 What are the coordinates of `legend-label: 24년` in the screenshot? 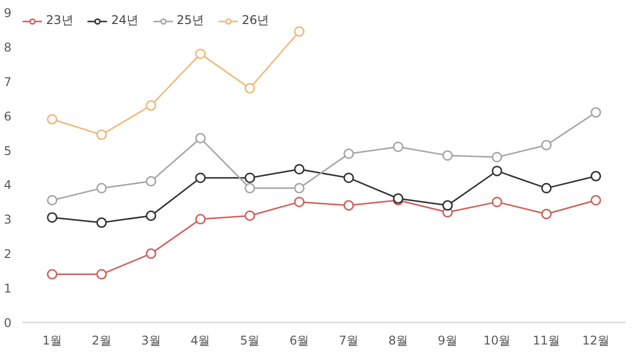 It's located at (125, 20).